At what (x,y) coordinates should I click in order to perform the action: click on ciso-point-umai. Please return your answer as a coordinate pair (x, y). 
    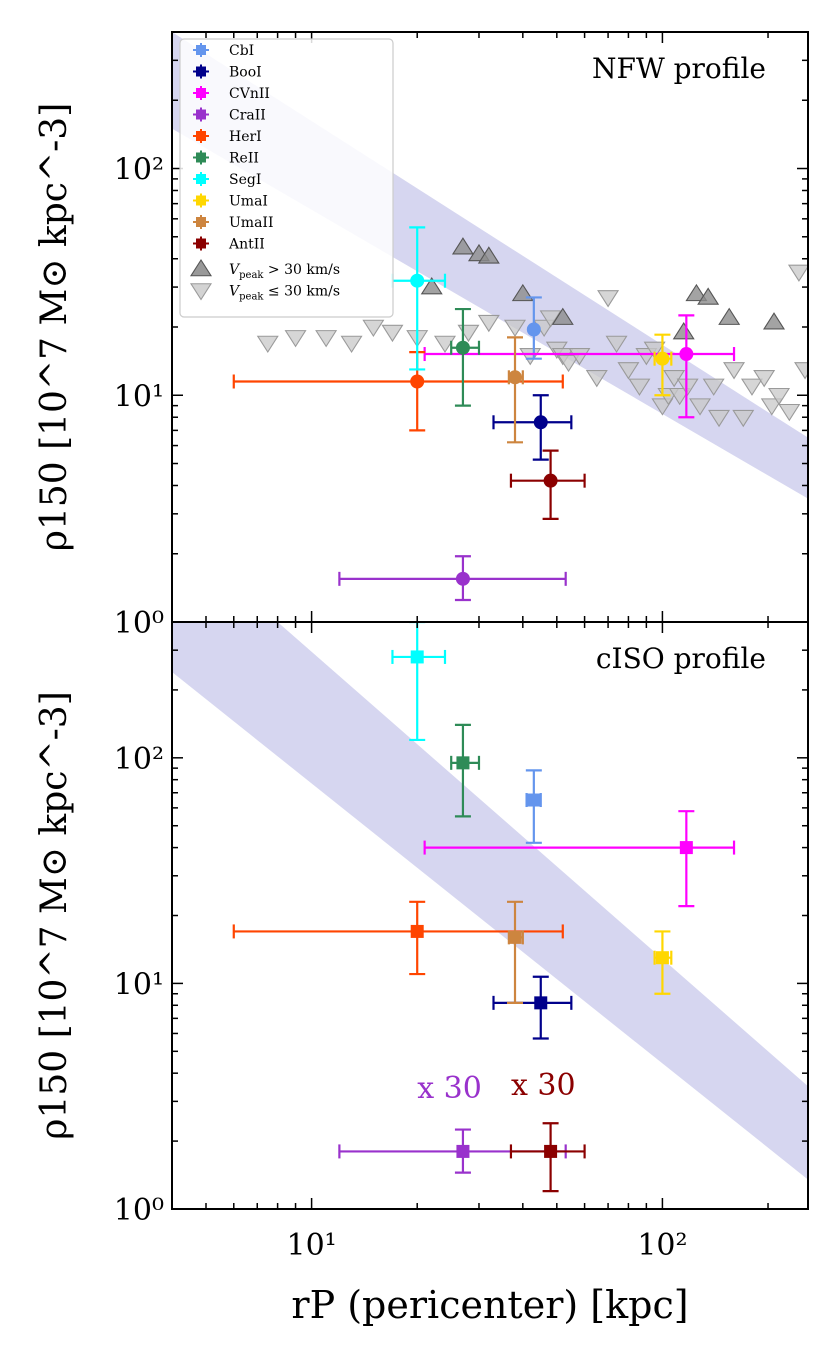
    Looking at the image, I should click on (663, 962).